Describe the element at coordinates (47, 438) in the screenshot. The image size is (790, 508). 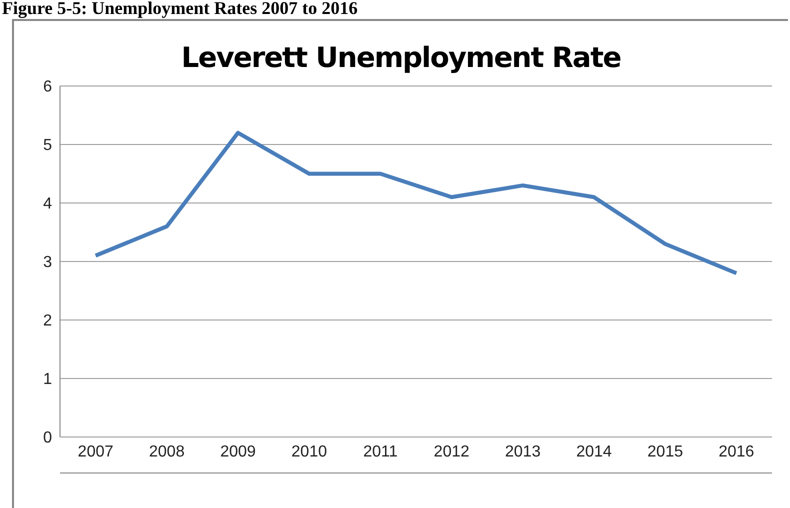
I see `y-tick-label: 0` at that location.